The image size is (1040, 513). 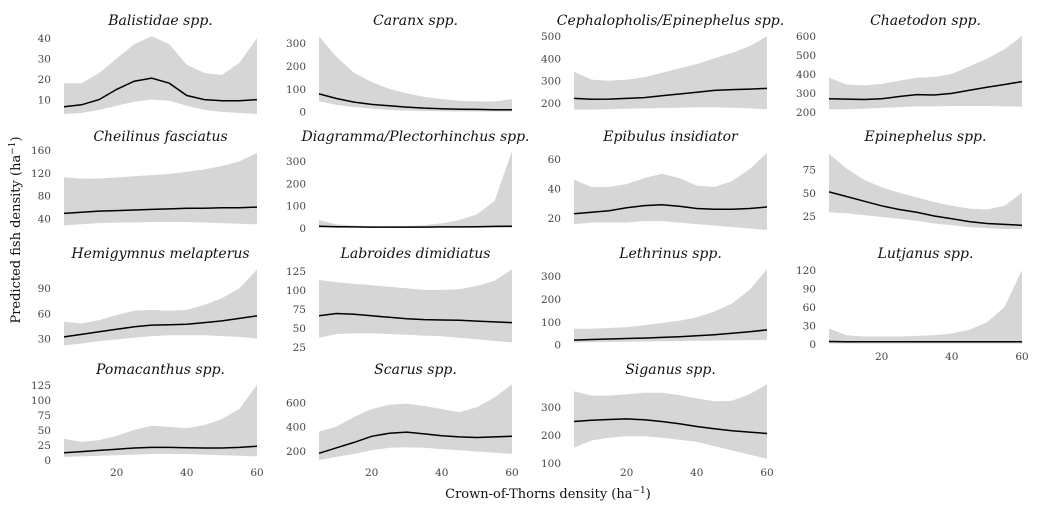 What do you see at coordinates (670, 21) in the screenshot?
I see `panel-title: Cephalopholis/Epinephelus spp.` at bounding box center [670, 21].